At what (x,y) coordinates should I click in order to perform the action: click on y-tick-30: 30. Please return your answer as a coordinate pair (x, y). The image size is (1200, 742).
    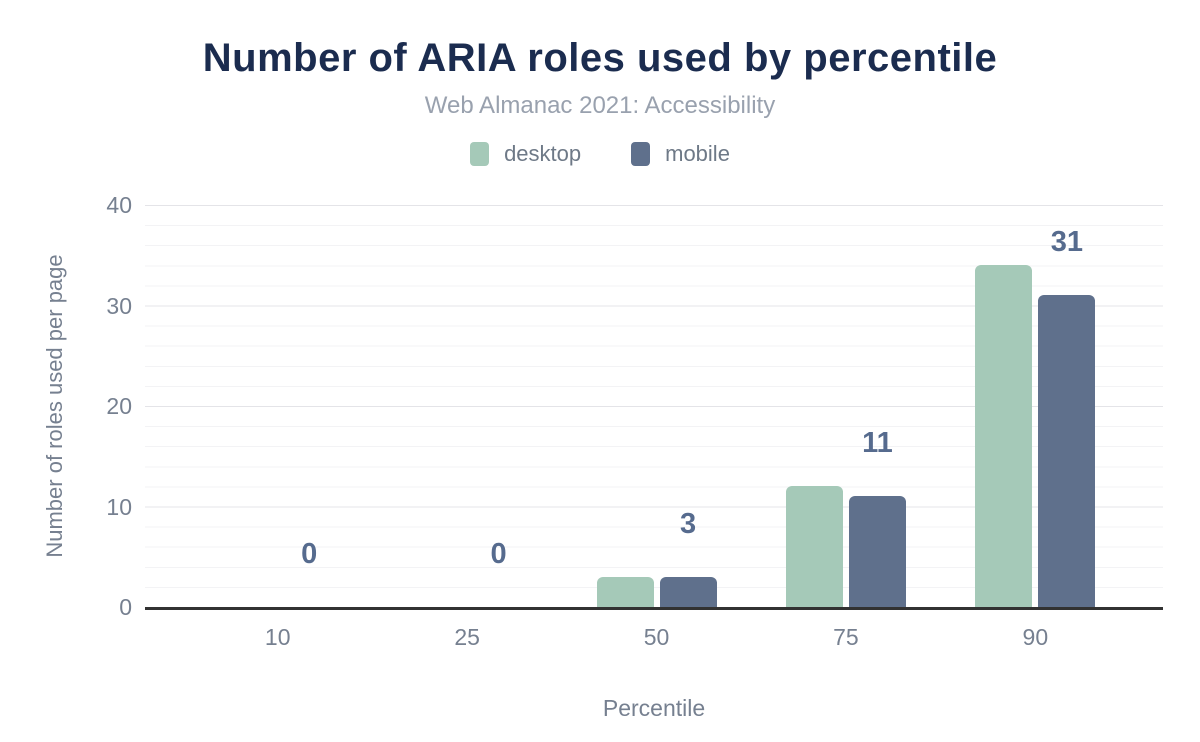
    Looking at the image, I should click on (119, 305).